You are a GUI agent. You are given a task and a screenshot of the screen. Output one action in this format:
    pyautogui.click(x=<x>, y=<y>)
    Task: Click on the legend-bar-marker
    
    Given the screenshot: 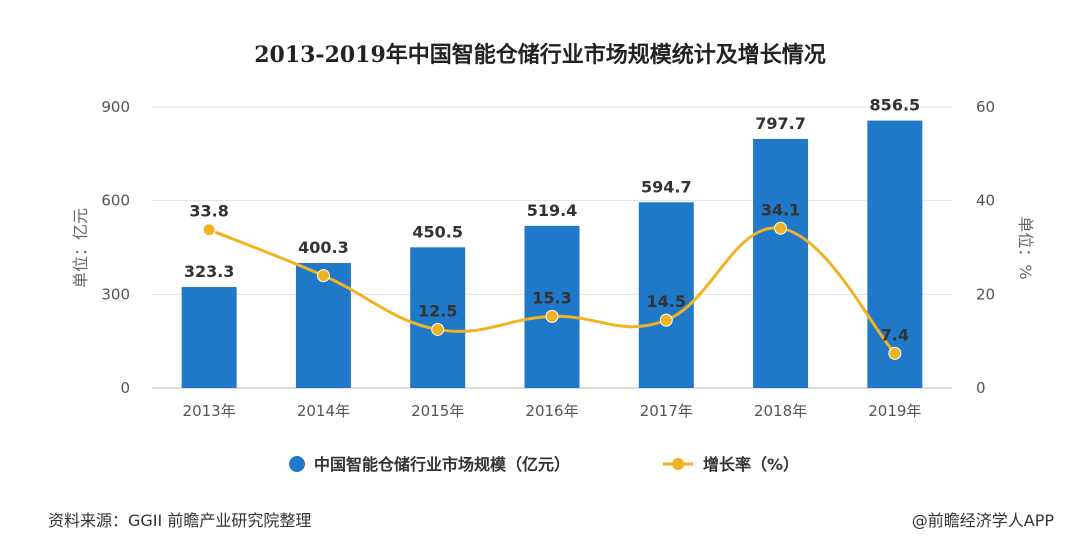 What is the action you would take?
    pyautogui.click(x=297, y=464)
    